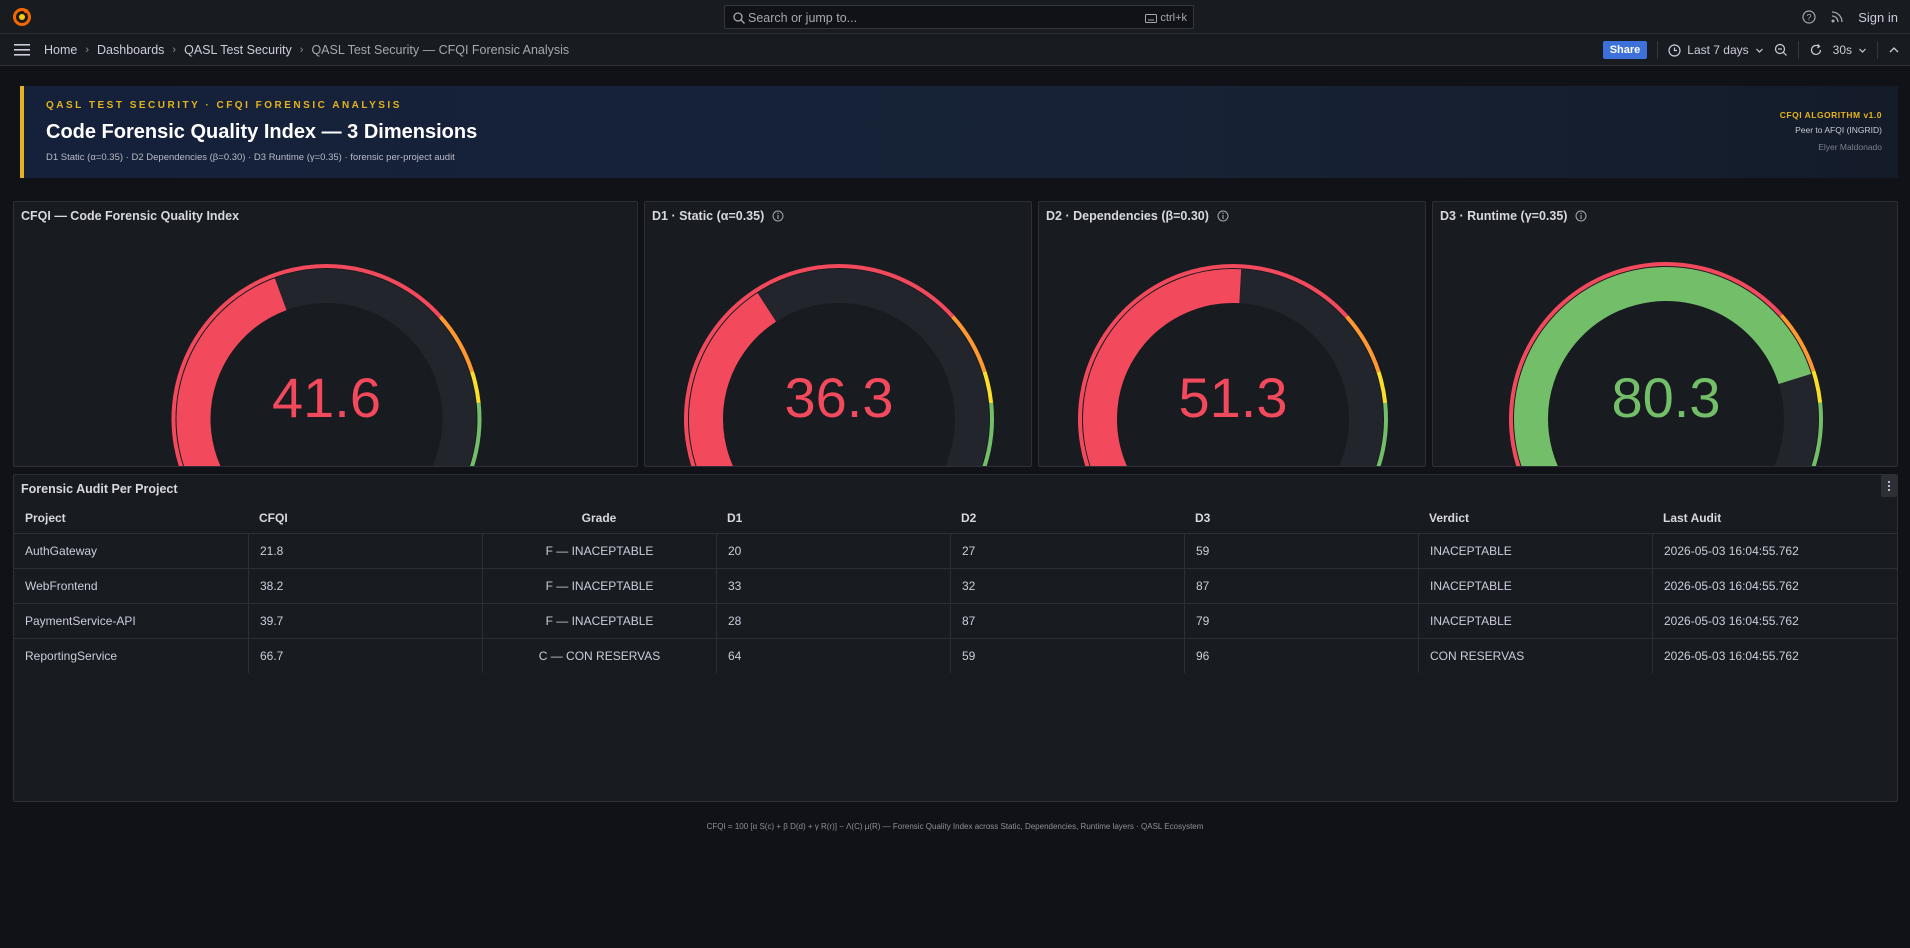 The image size is (1910, 948). What do you see at coordinates (1889, 486) in the screenshot?
I see `panel-menu-button` at bounding box center [1889, 486].